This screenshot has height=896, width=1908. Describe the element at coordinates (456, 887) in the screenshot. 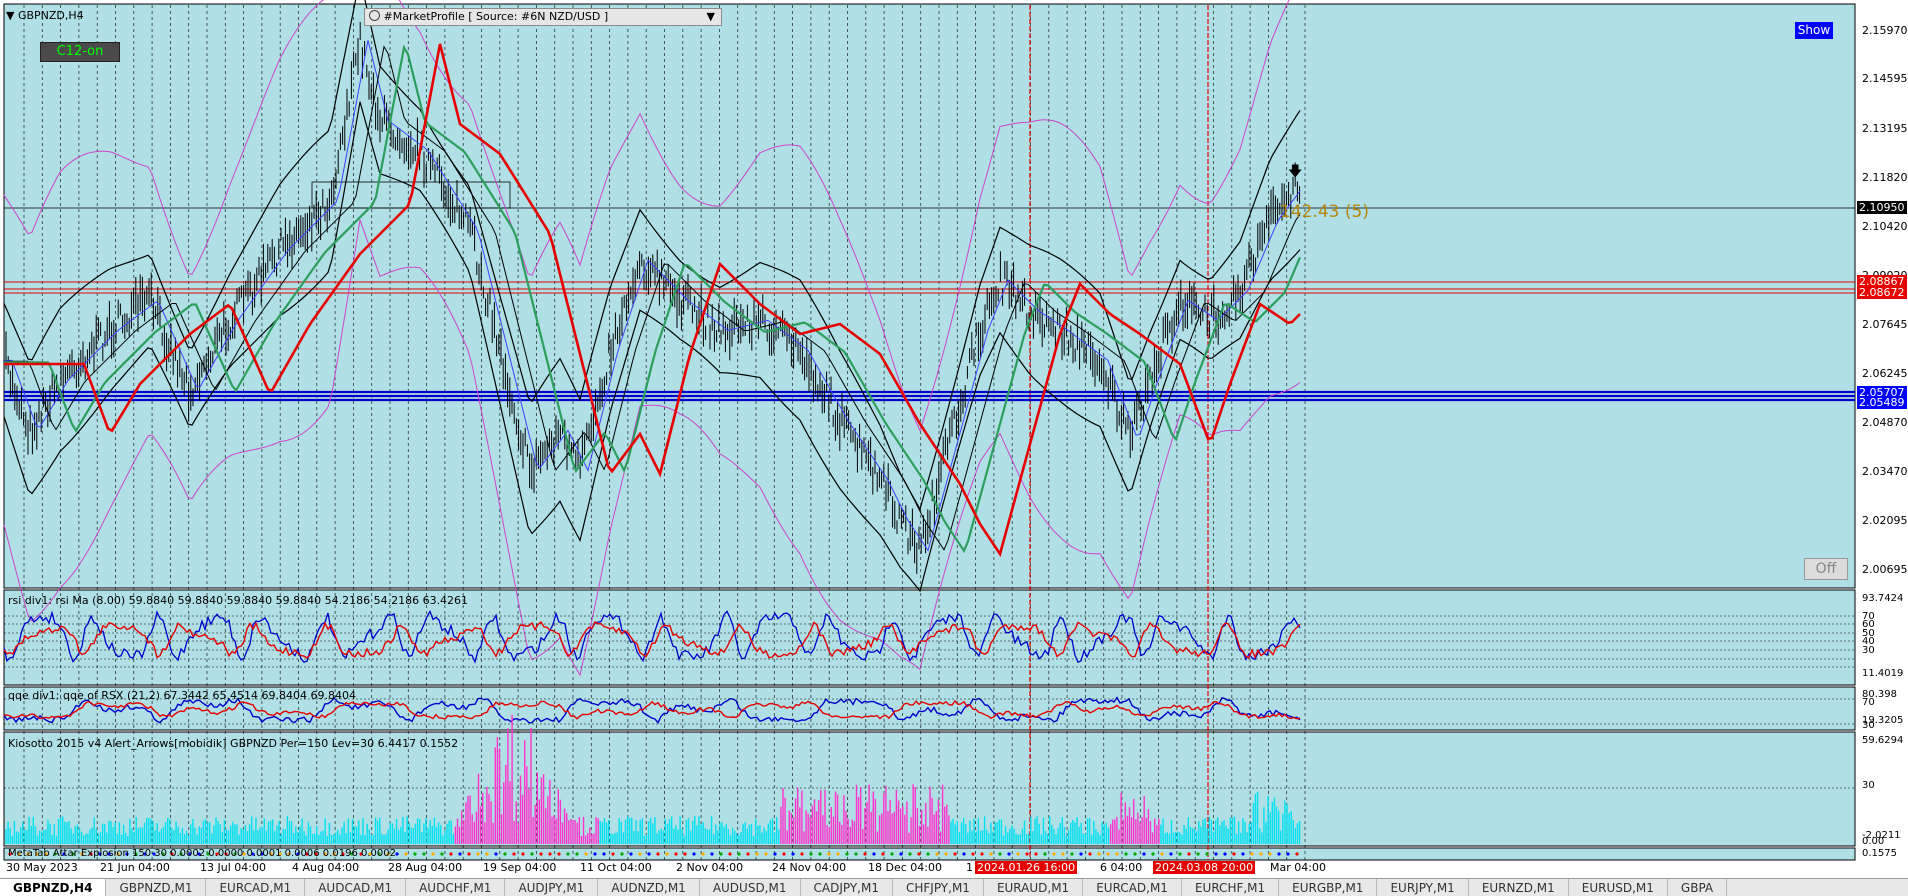

I see `symbol-tab: AUDCHF,M1` at that location.